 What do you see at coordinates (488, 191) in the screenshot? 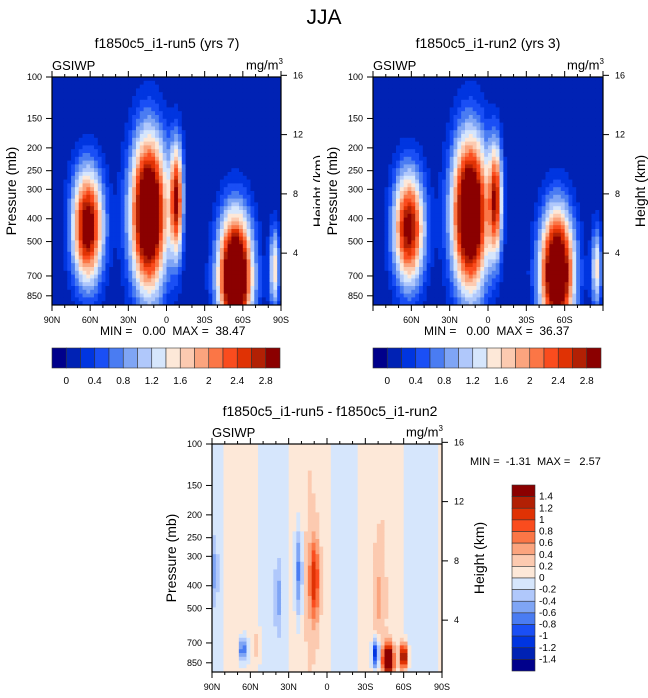
I see `contour-field` at bounding box center [488, 191].